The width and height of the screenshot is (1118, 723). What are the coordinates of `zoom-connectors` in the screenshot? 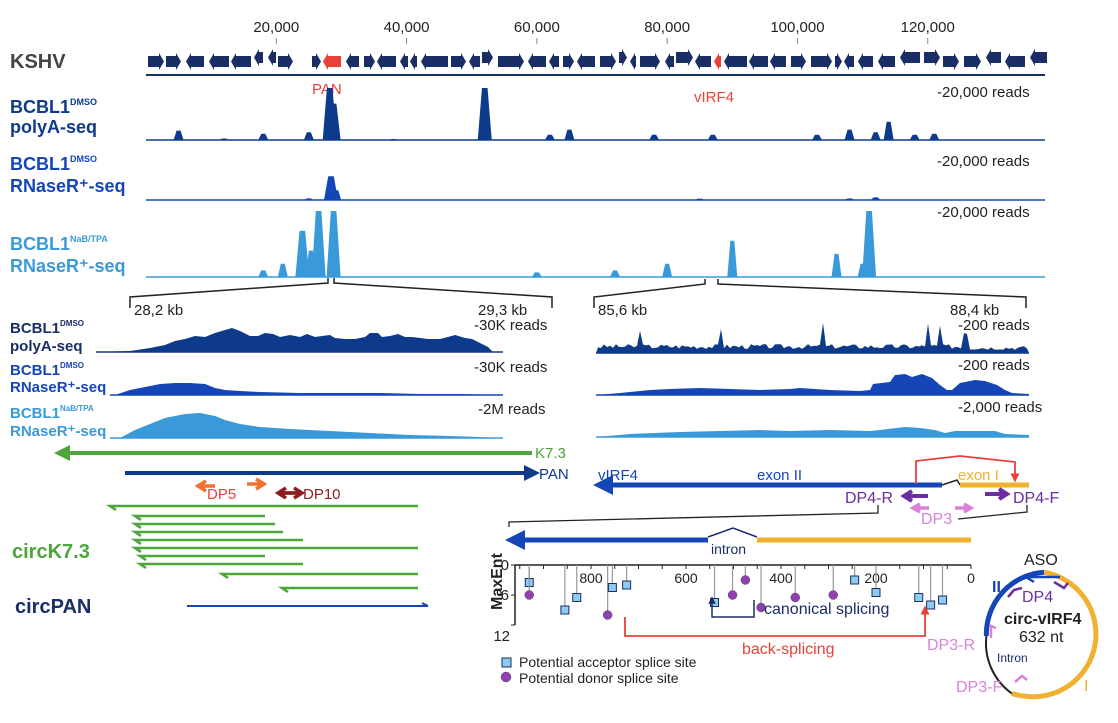 It's located at (578, 293).